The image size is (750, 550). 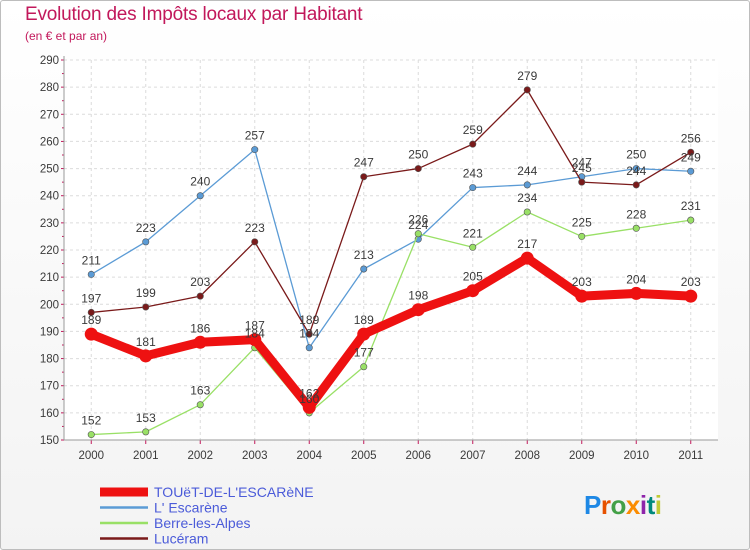 I want to click on data-label: 204, so click(x=636, y=279).